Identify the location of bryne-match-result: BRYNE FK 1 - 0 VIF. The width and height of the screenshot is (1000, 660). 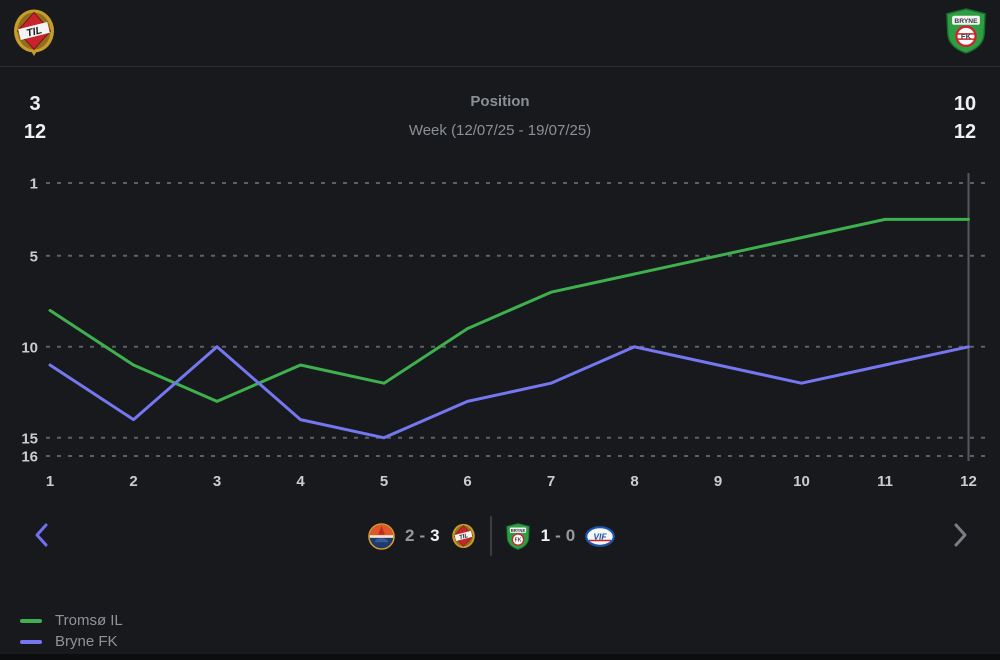
(560, 536).